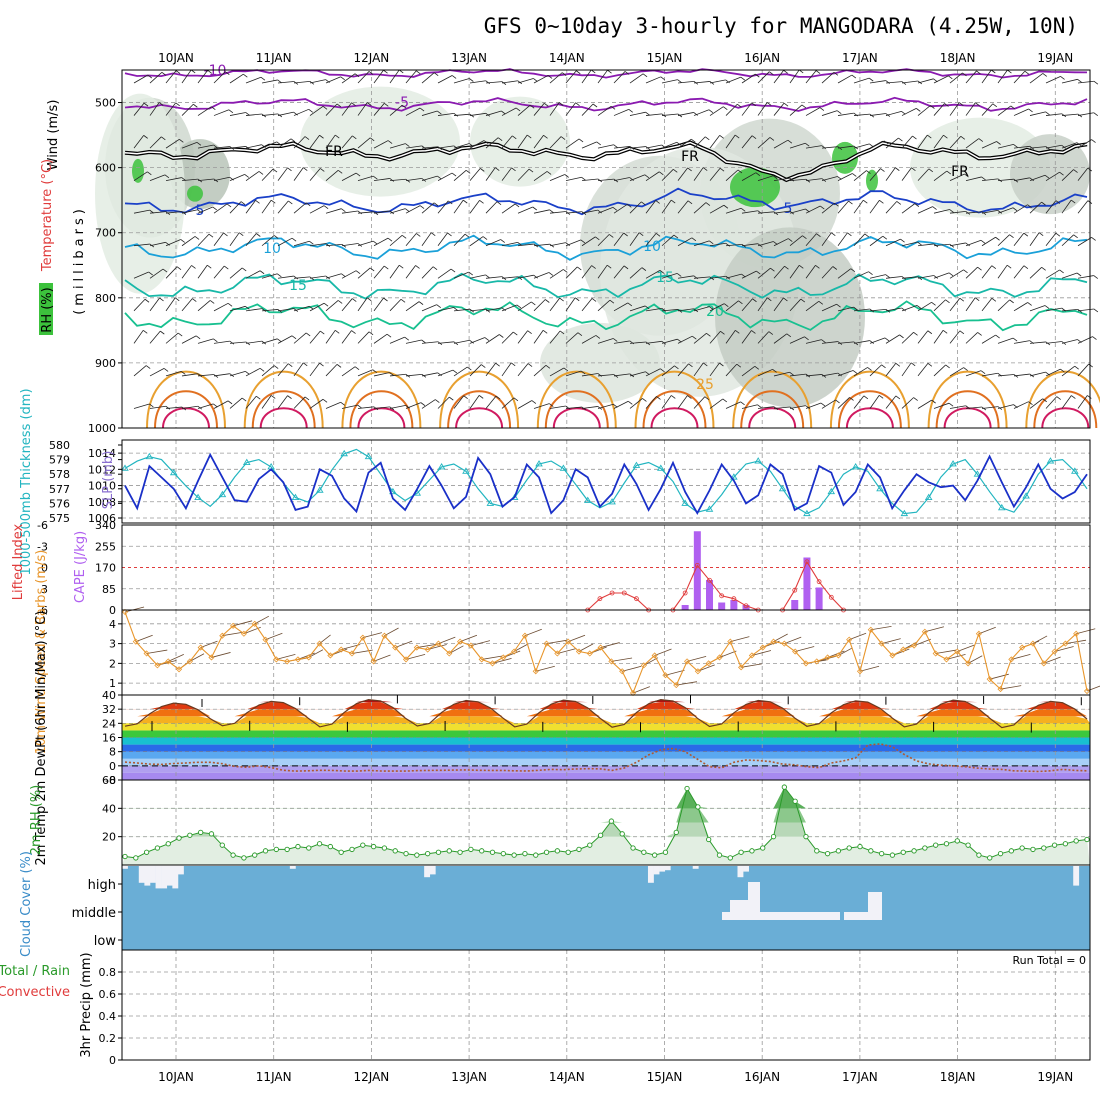 This screenshot has height=1100, width=1100. Describe the element at coordinates (567, 58) in the screenshot. I see `top-date-label: 14JAN` at that location.